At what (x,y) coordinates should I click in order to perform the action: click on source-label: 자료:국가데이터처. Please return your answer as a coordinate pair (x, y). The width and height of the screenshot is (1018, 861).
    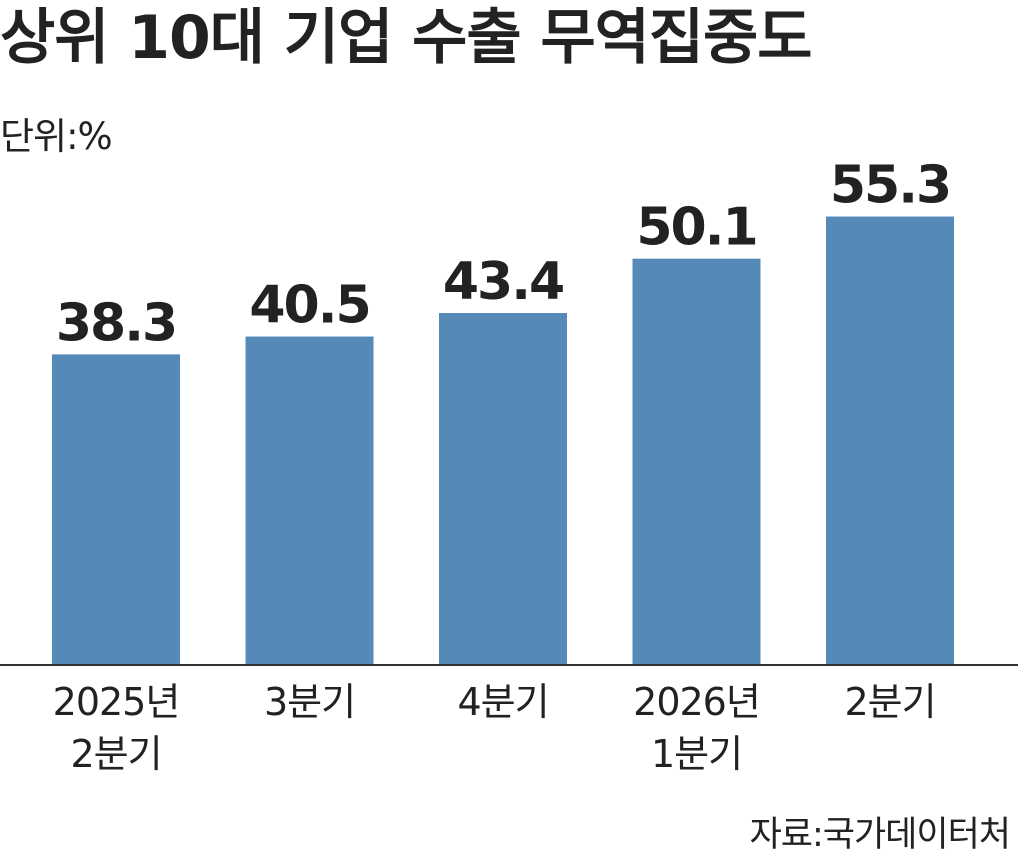
    Looking at the image, I should click on (880, 835).